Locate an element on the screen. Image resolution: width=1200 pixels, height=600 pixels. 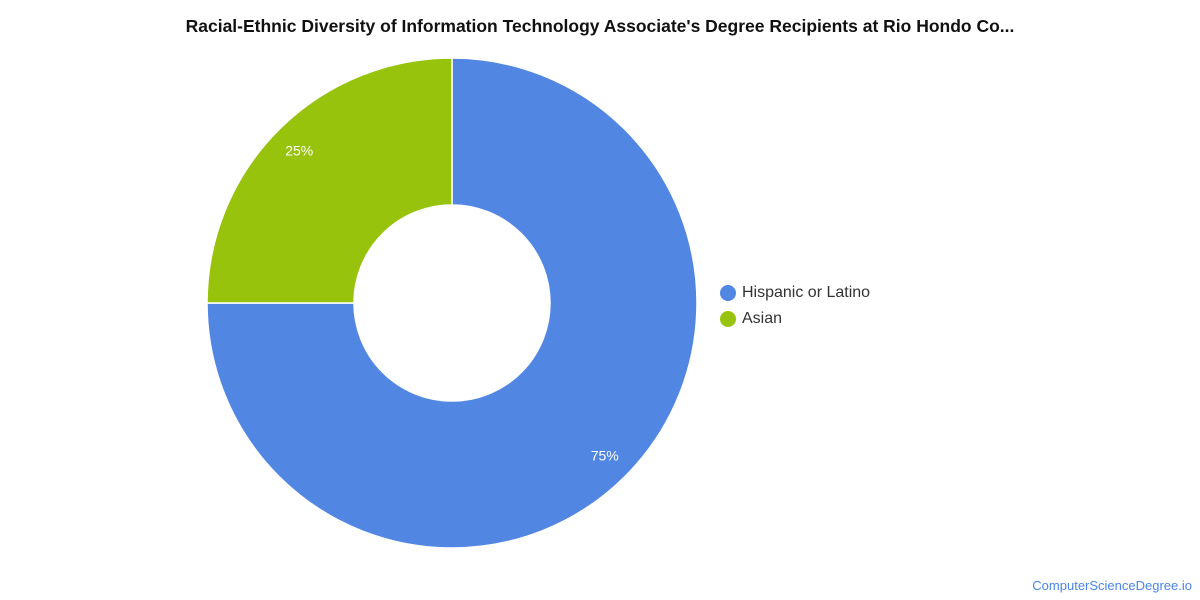
slice-asian is located at coordinates (329, 180).